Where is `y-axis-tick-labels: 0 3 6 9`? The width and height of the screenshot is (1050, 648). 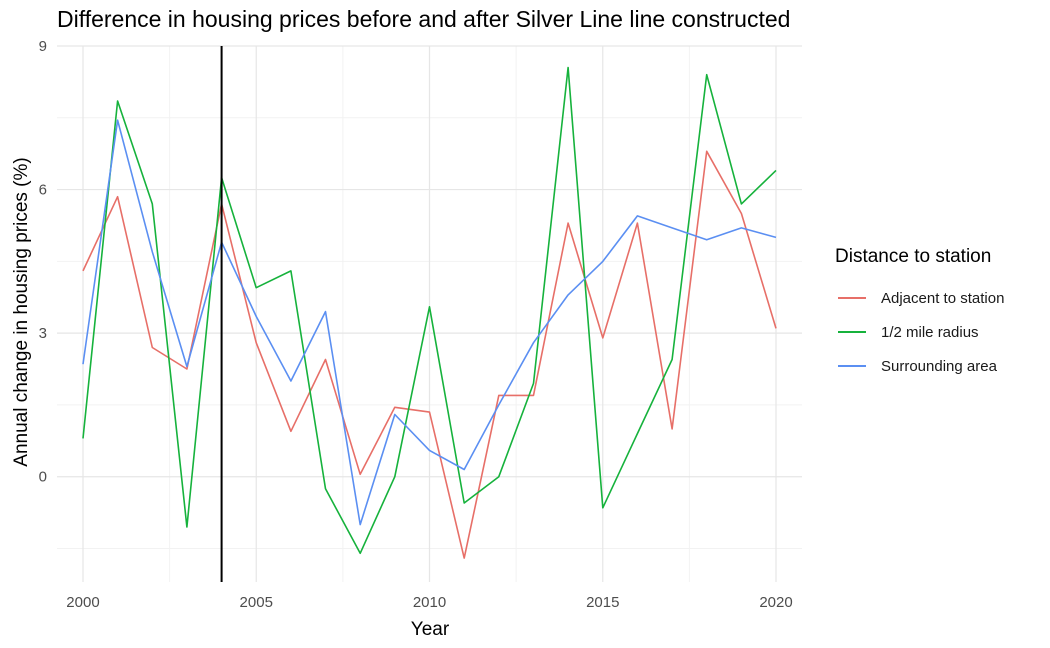 y-axis-tick-labels: 0 3 6 9 is located at coordinates (43, 262).